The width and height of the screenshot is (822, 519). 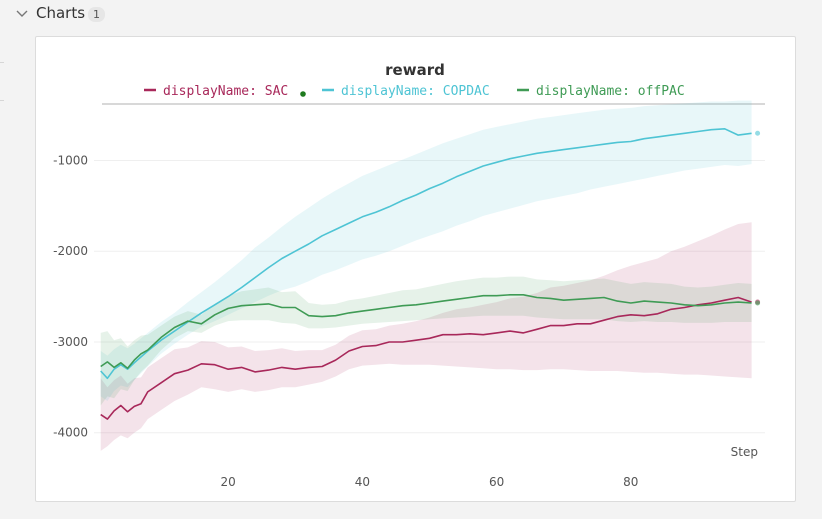 What do you see at coordinates (70, 433) in the screenshot?
I see `y-tick-label: -4000` at bounding box center [70, 433].